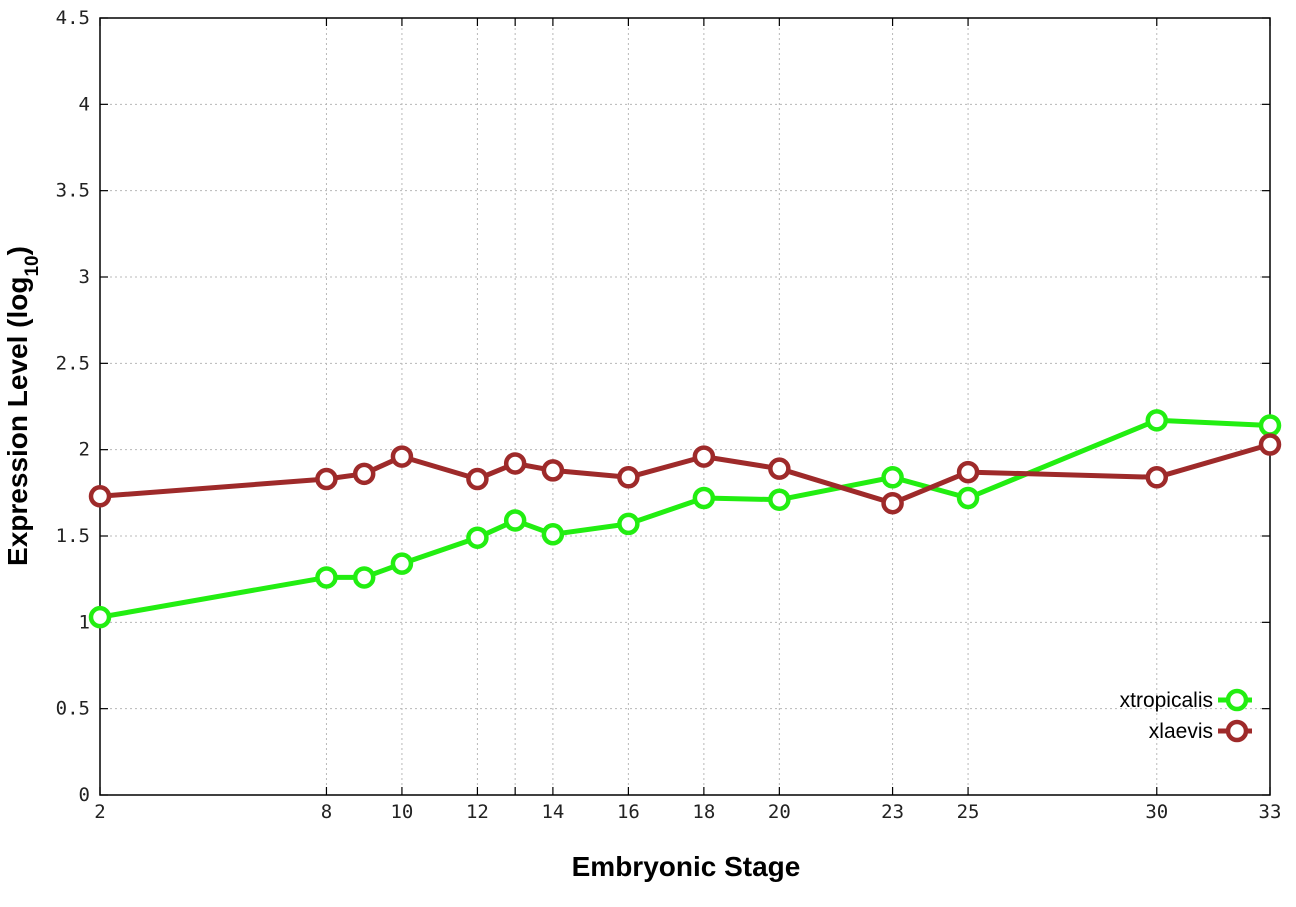 This screenshot has width=1296, height=907. What do you see at coordinates (1237, 700) in the screenshot?
I see `legend-marker-xtropicalis` at bounding box center [1237, 700].